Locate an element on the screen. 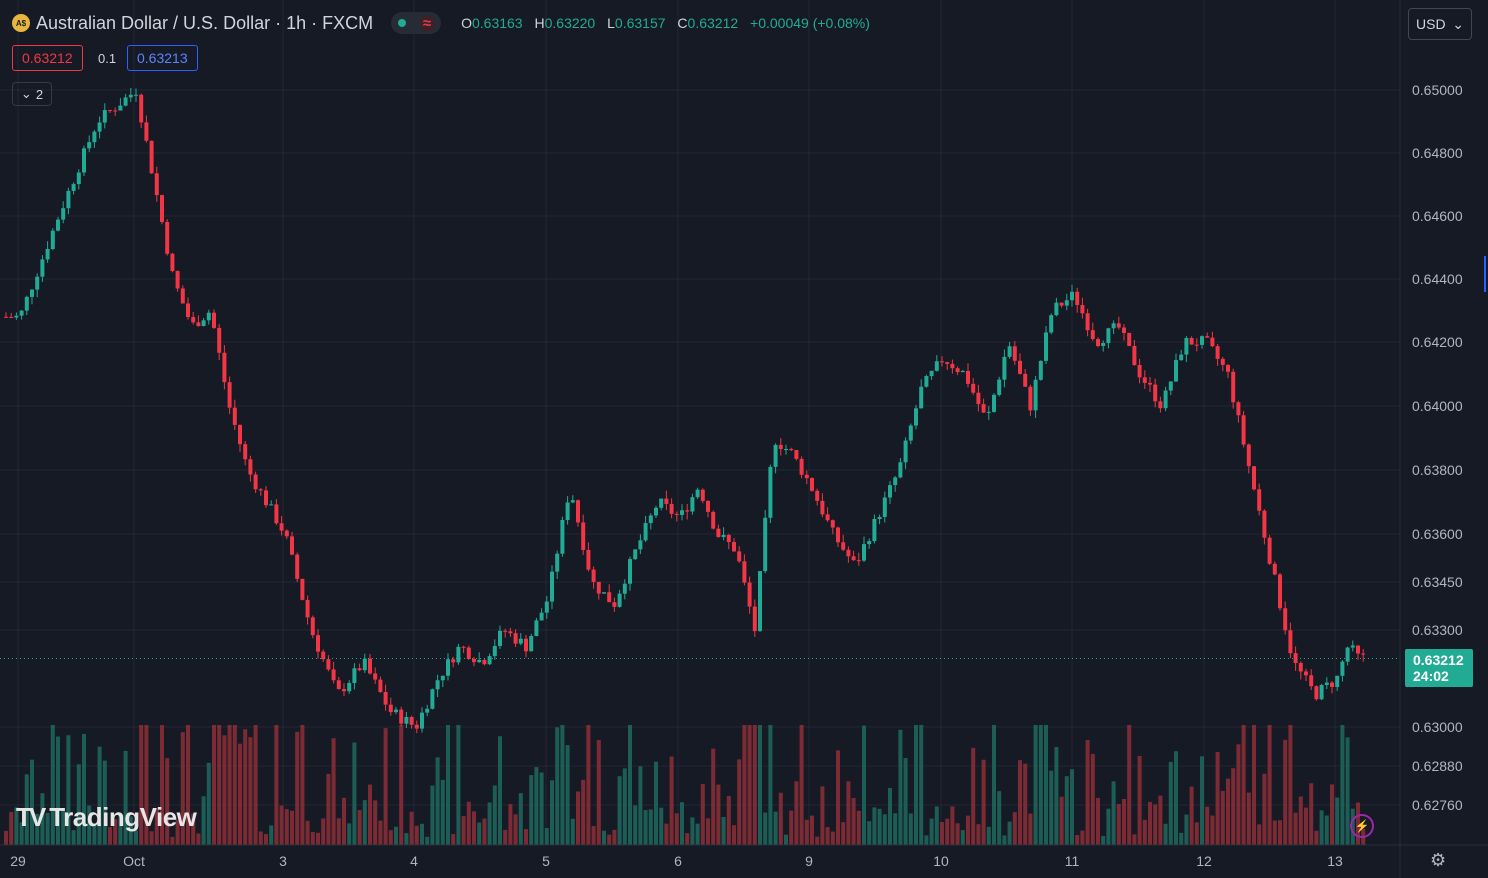 The image size is (1488, 878). open-value: 0.63163 is located at coordinates (497, 23).